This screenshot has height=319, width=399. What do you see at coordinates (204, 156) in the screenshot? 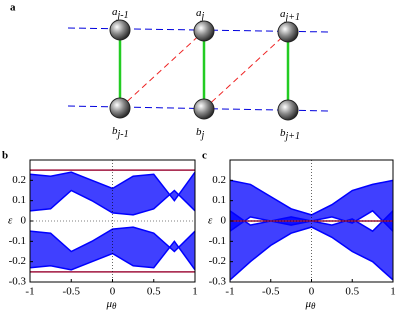
I see `panel-label: c` at bounding box center [204, 156].